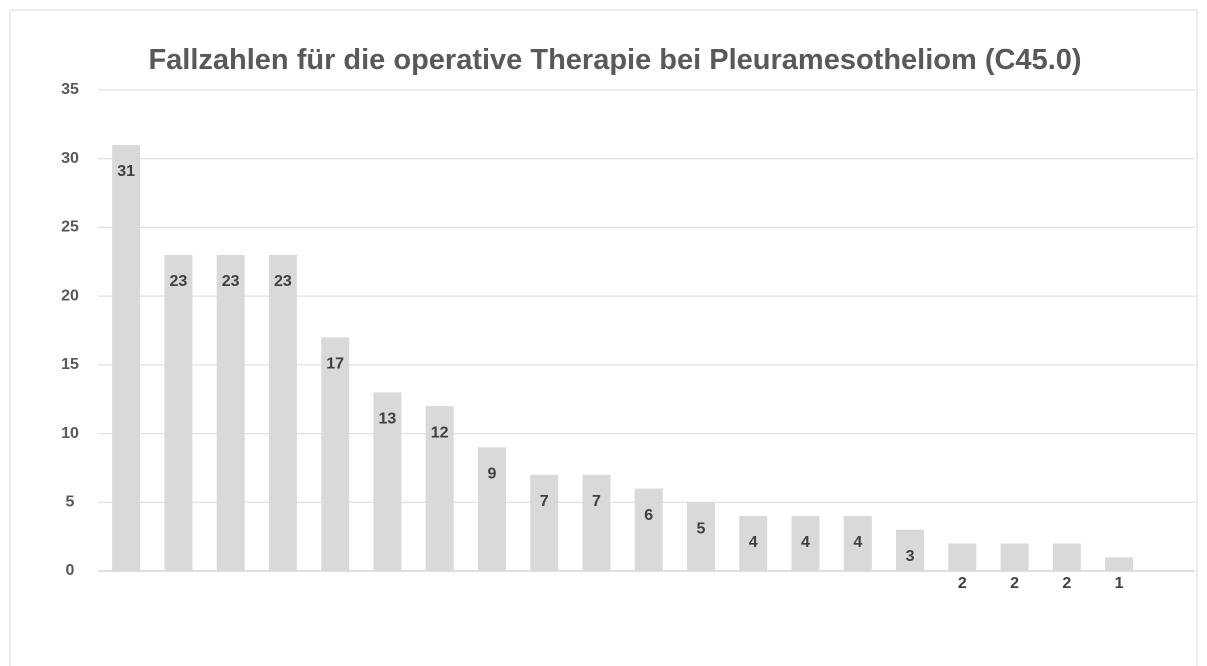 This screenshot has height=666, width=1207. I want to click on y-tick-label: 35, so click(70, 89).